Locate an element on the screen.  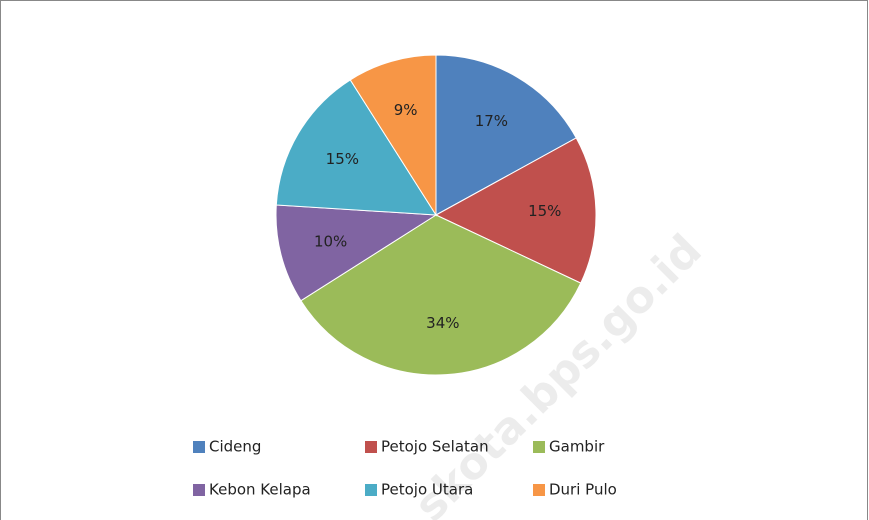
legend-label: Cideng is located at coordinates (235, 447).